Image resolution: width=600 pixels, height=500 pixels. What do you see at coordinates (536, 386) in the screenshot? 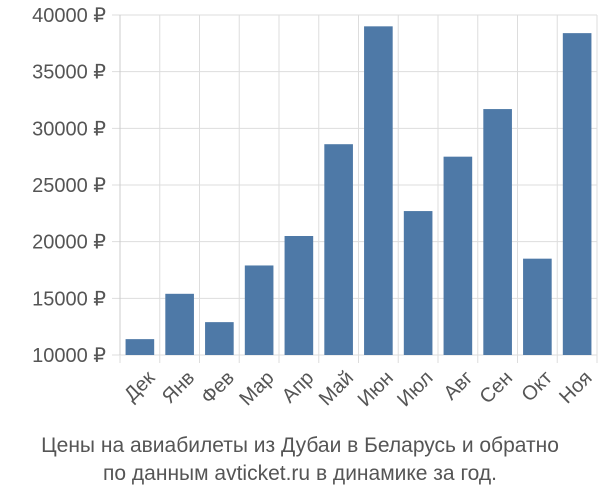
I see `x-tick-label: Окт` at bounding box center [536, 386].